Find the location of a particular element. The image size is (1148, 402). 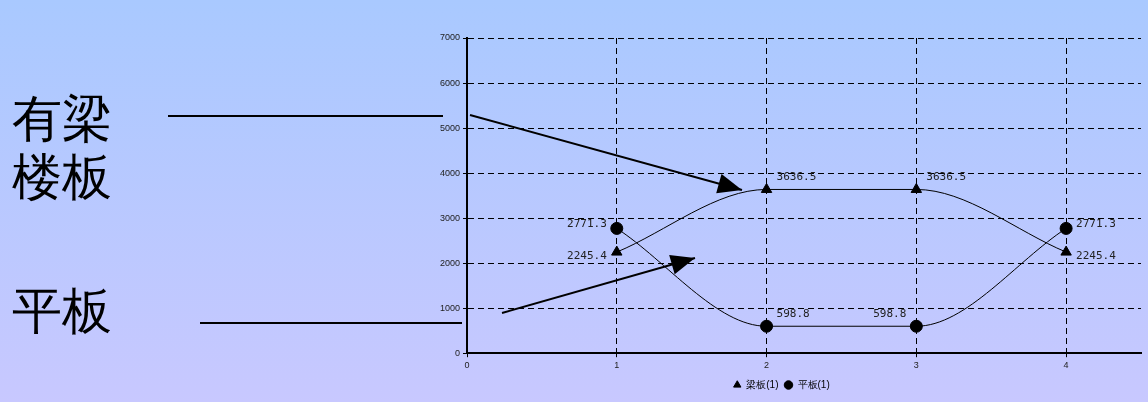

y-tick-label: 4000 is located at coordinates (449, 172).